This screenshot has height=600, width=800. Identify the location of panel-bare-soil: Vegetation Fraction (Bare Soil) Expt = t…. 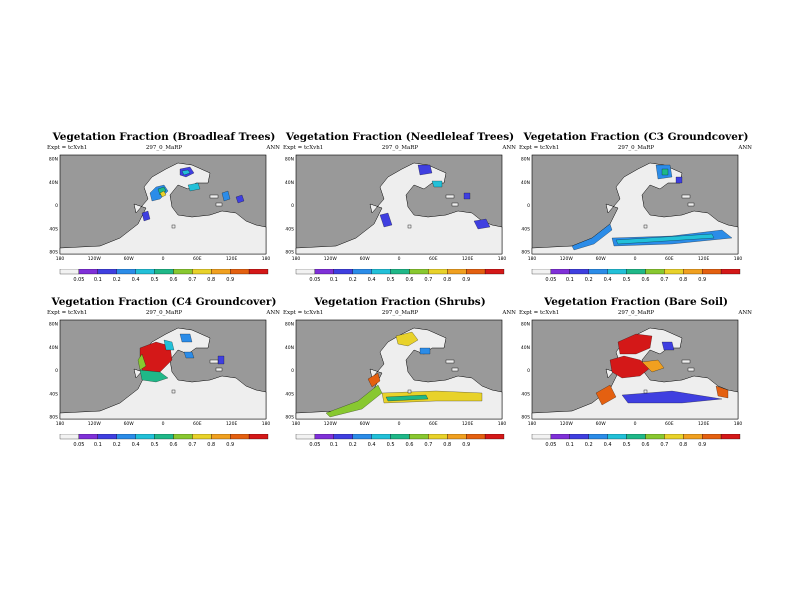
(636, 377).